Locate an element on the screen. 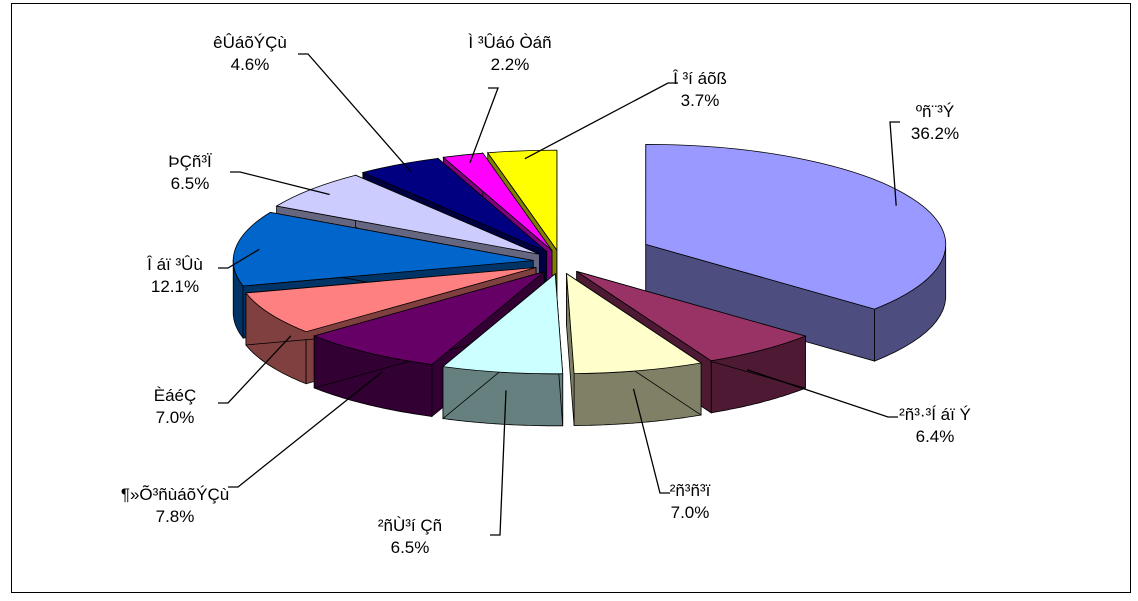 This screenshot has height=601, width=1138. slice-percent-6: 12.1% is located at coordinates (175, 286).